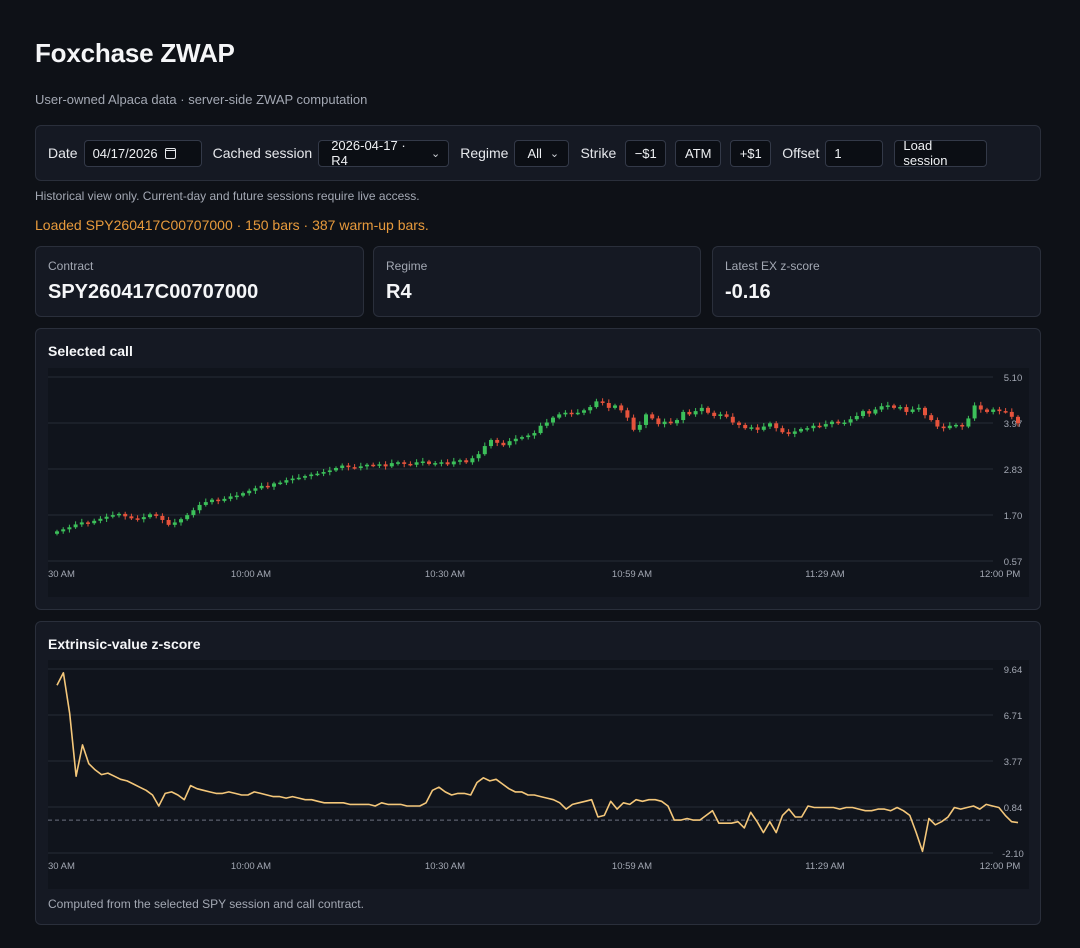 The width and height of the screenshot is (1080, 948). I want to click on x-tick-label: 10:00 AM, so click(251, 574).